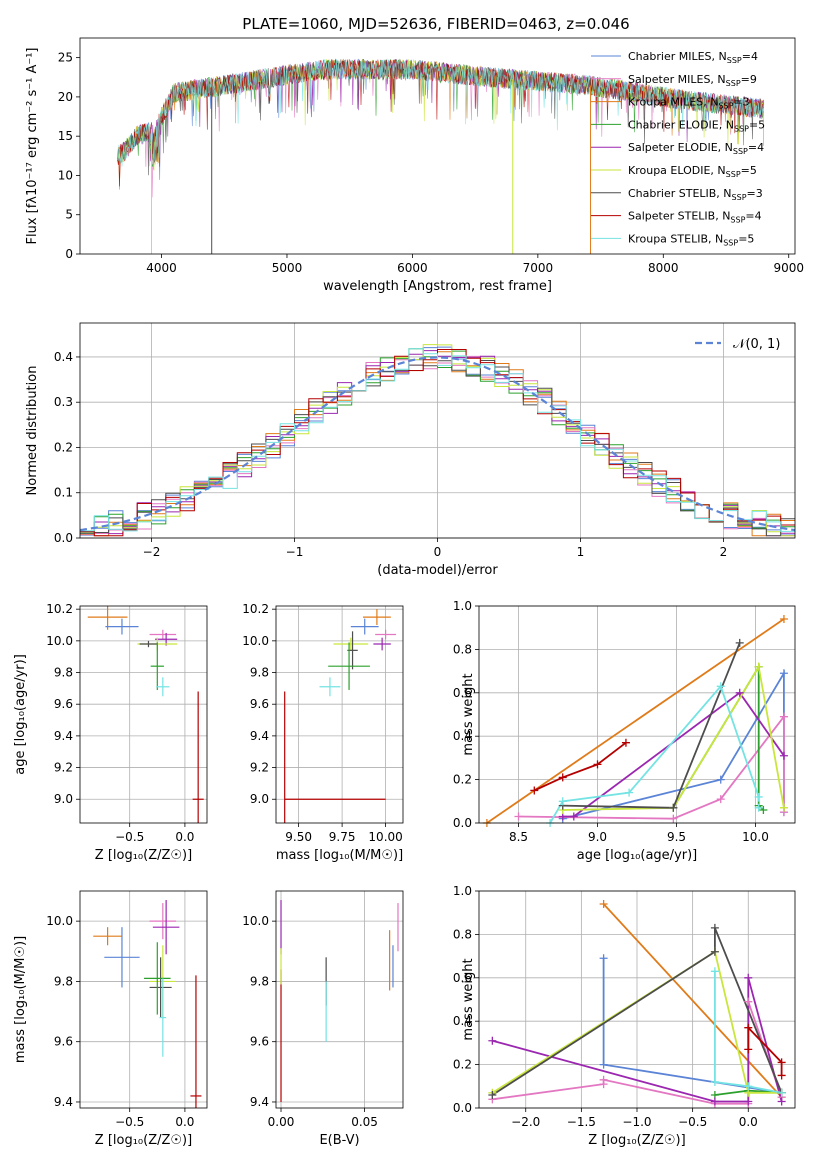  I want to click on x-tick-label: 4000, so click(161, 268).